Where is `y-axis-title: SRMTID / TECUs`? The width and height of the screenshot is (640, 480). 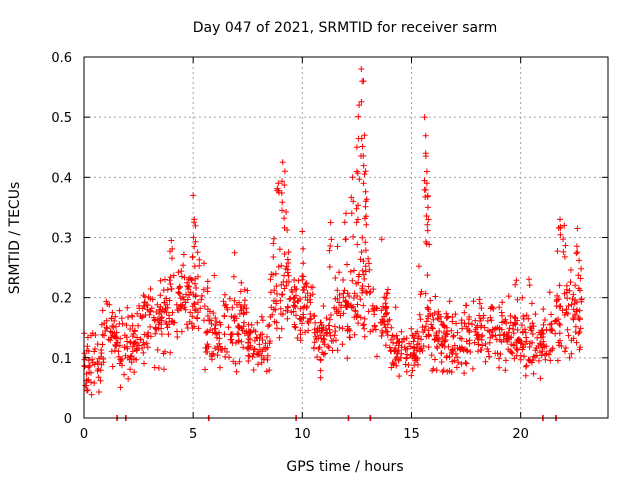
y-axis-title: SRMTID / TECUs is located at coordinates (15, 238).